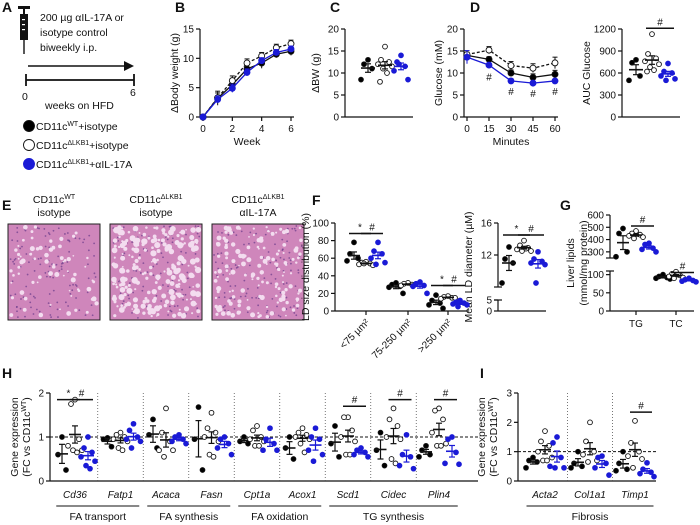 Image resolution: width=700 pixels, height=525 pixels. I want to click on y-tick-label: 500, so click(595, 228).